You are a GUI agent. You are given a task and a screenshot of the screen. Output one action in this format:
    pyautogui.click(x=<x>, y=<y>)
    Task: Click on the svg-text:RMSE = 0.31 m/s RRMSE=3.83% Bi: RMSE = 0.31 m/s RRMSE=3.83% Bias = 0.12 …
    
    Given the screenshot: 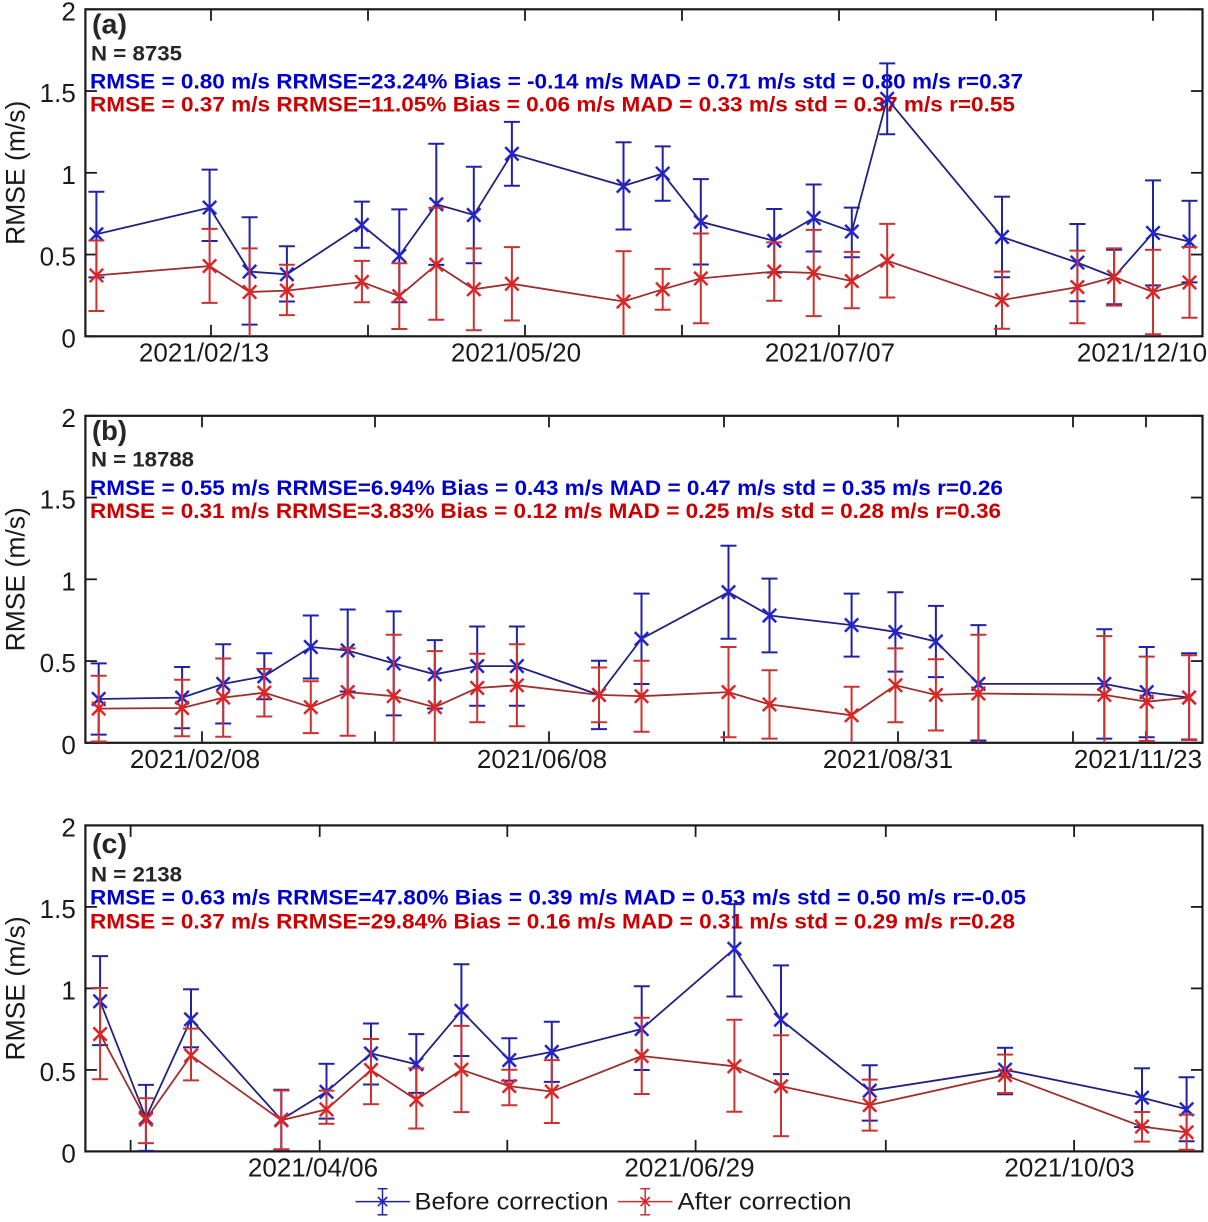 What is the action you would take?
    pyautogui.click(x=545, y=511)
    